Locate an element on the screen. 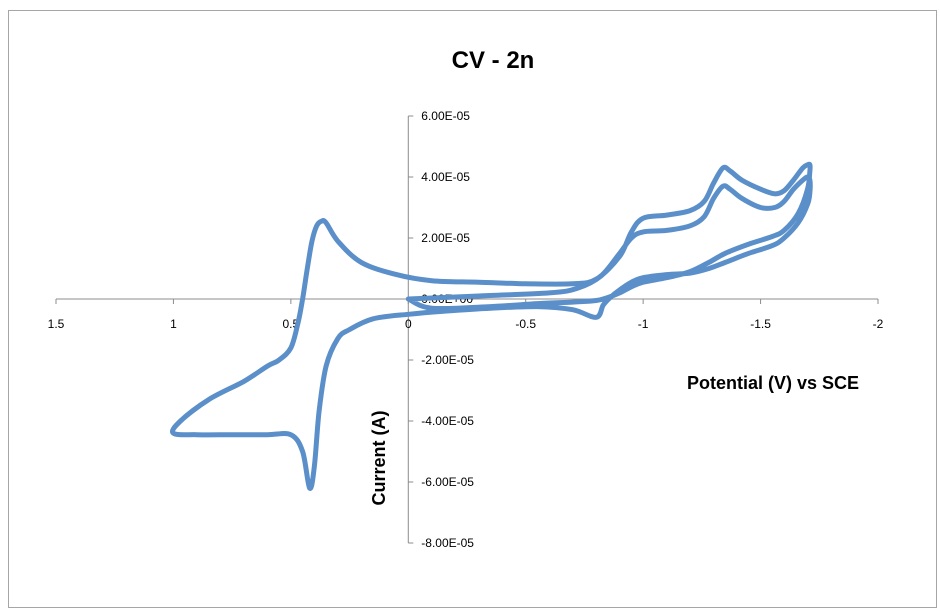 The image size is (940, 611). y-tick-label: -8.00E-05 is located at coordinates (447, 543).